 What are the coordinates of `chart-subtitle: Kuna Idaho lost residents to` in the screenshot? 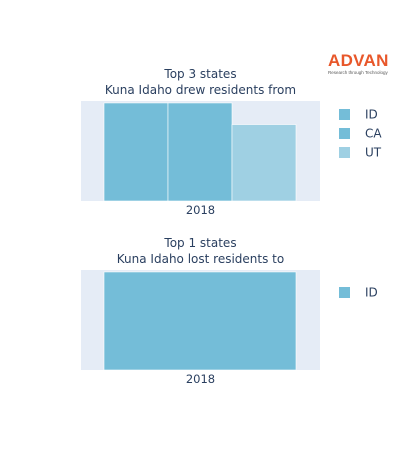 It's located at (200, 259).